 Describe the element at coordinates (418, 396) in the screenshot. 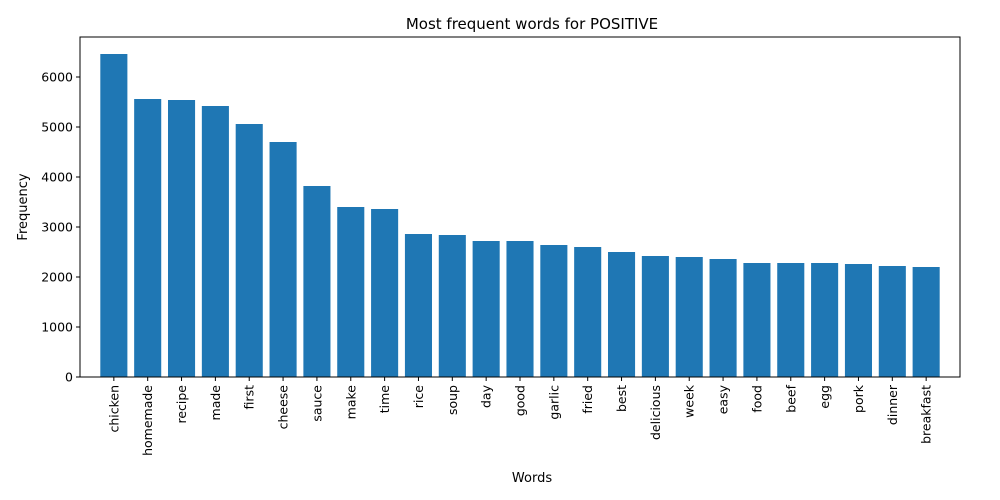

I see `x-tick-label: rice` at that location.